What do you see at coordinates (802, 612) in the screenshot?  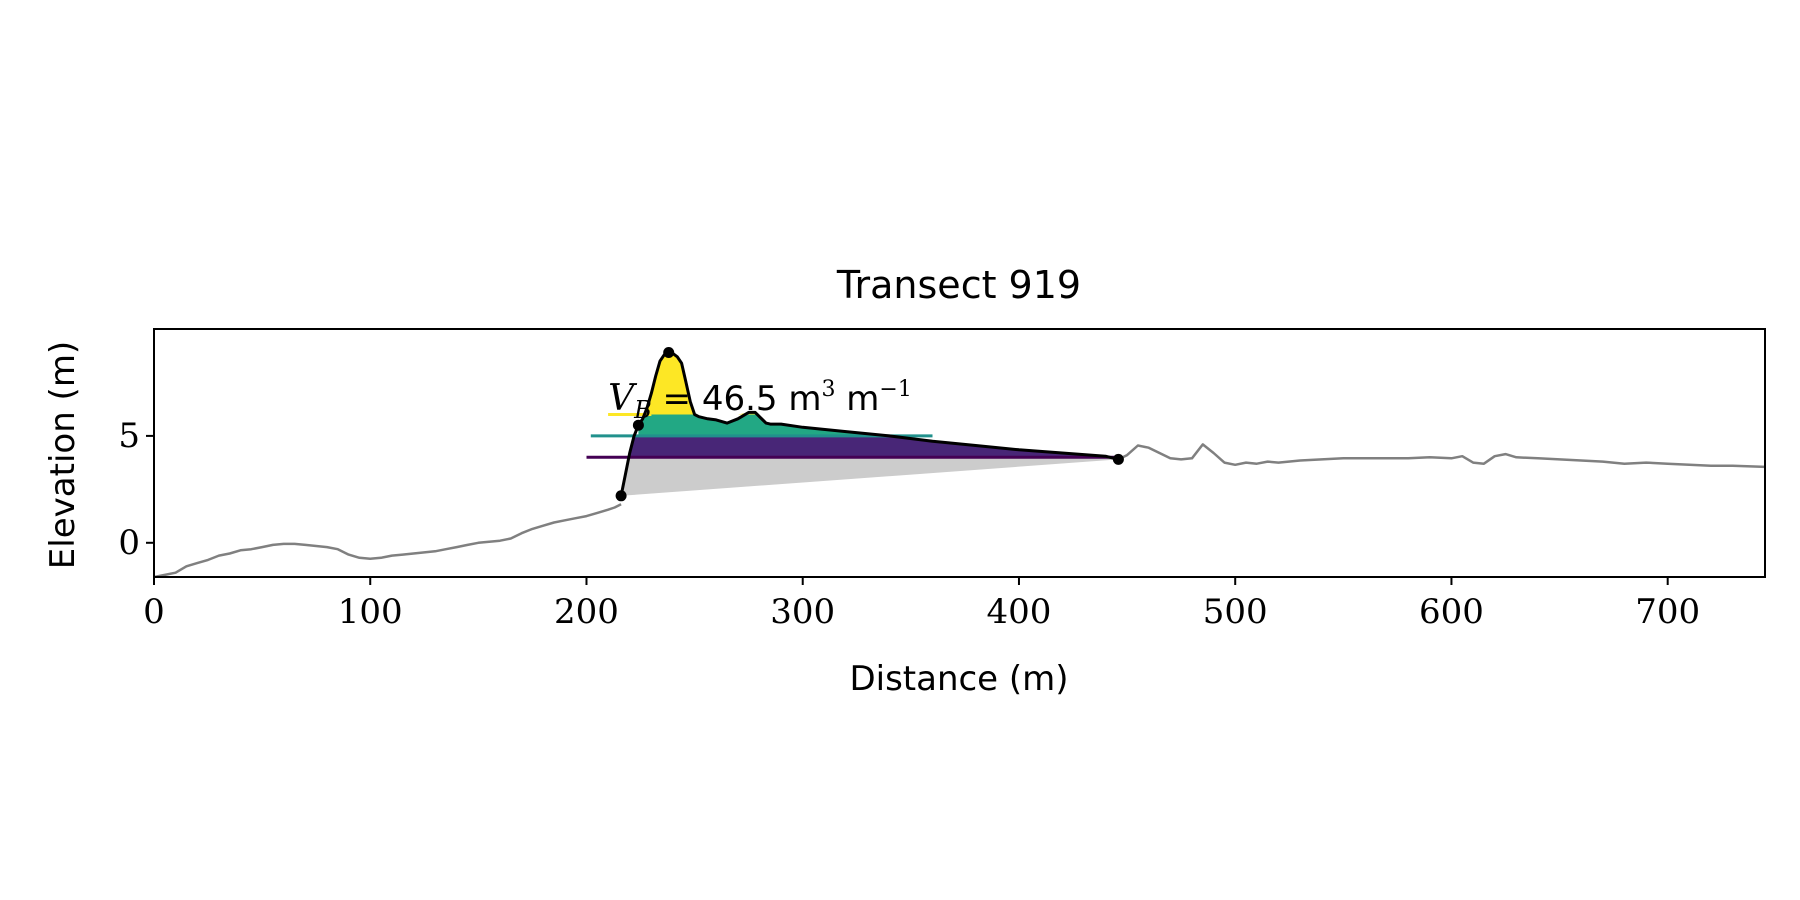 I see `x-tick-label: 300` at bounding box center [802, 612].